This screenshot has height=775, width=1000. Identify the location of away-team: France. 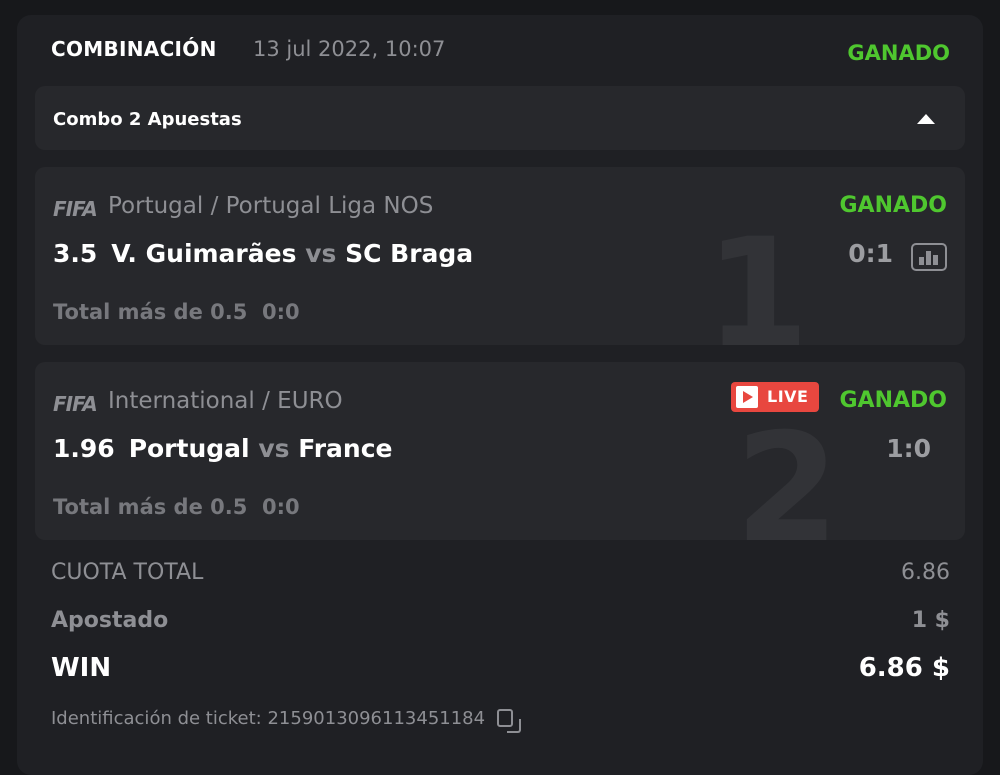
(345, 448).